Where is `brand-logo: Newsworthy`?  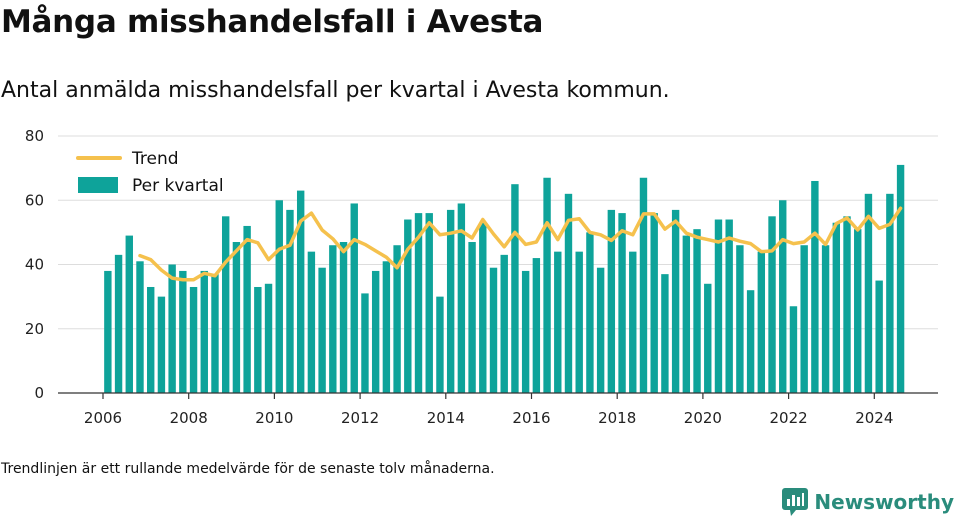 brand-logo: Newsworthy is located at coordinates (868, 502).